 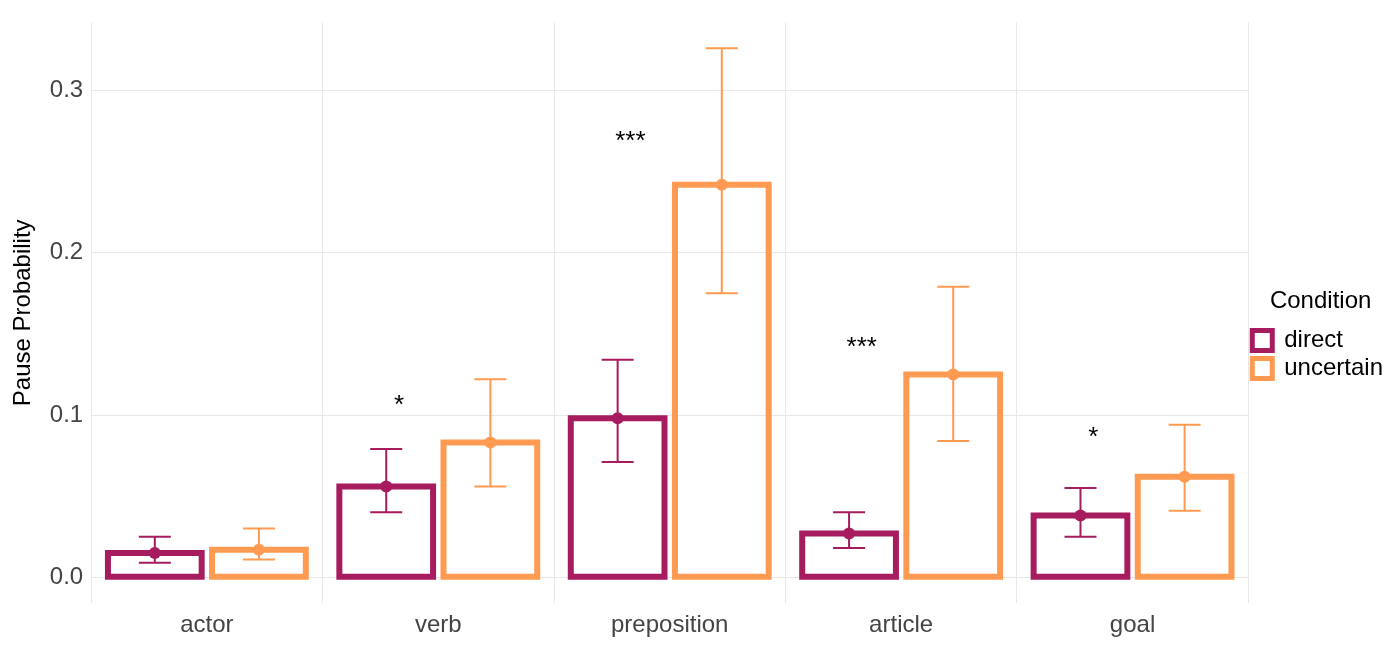 I want to click on y-tick-label: 0.3, so click(x=66, y=89).